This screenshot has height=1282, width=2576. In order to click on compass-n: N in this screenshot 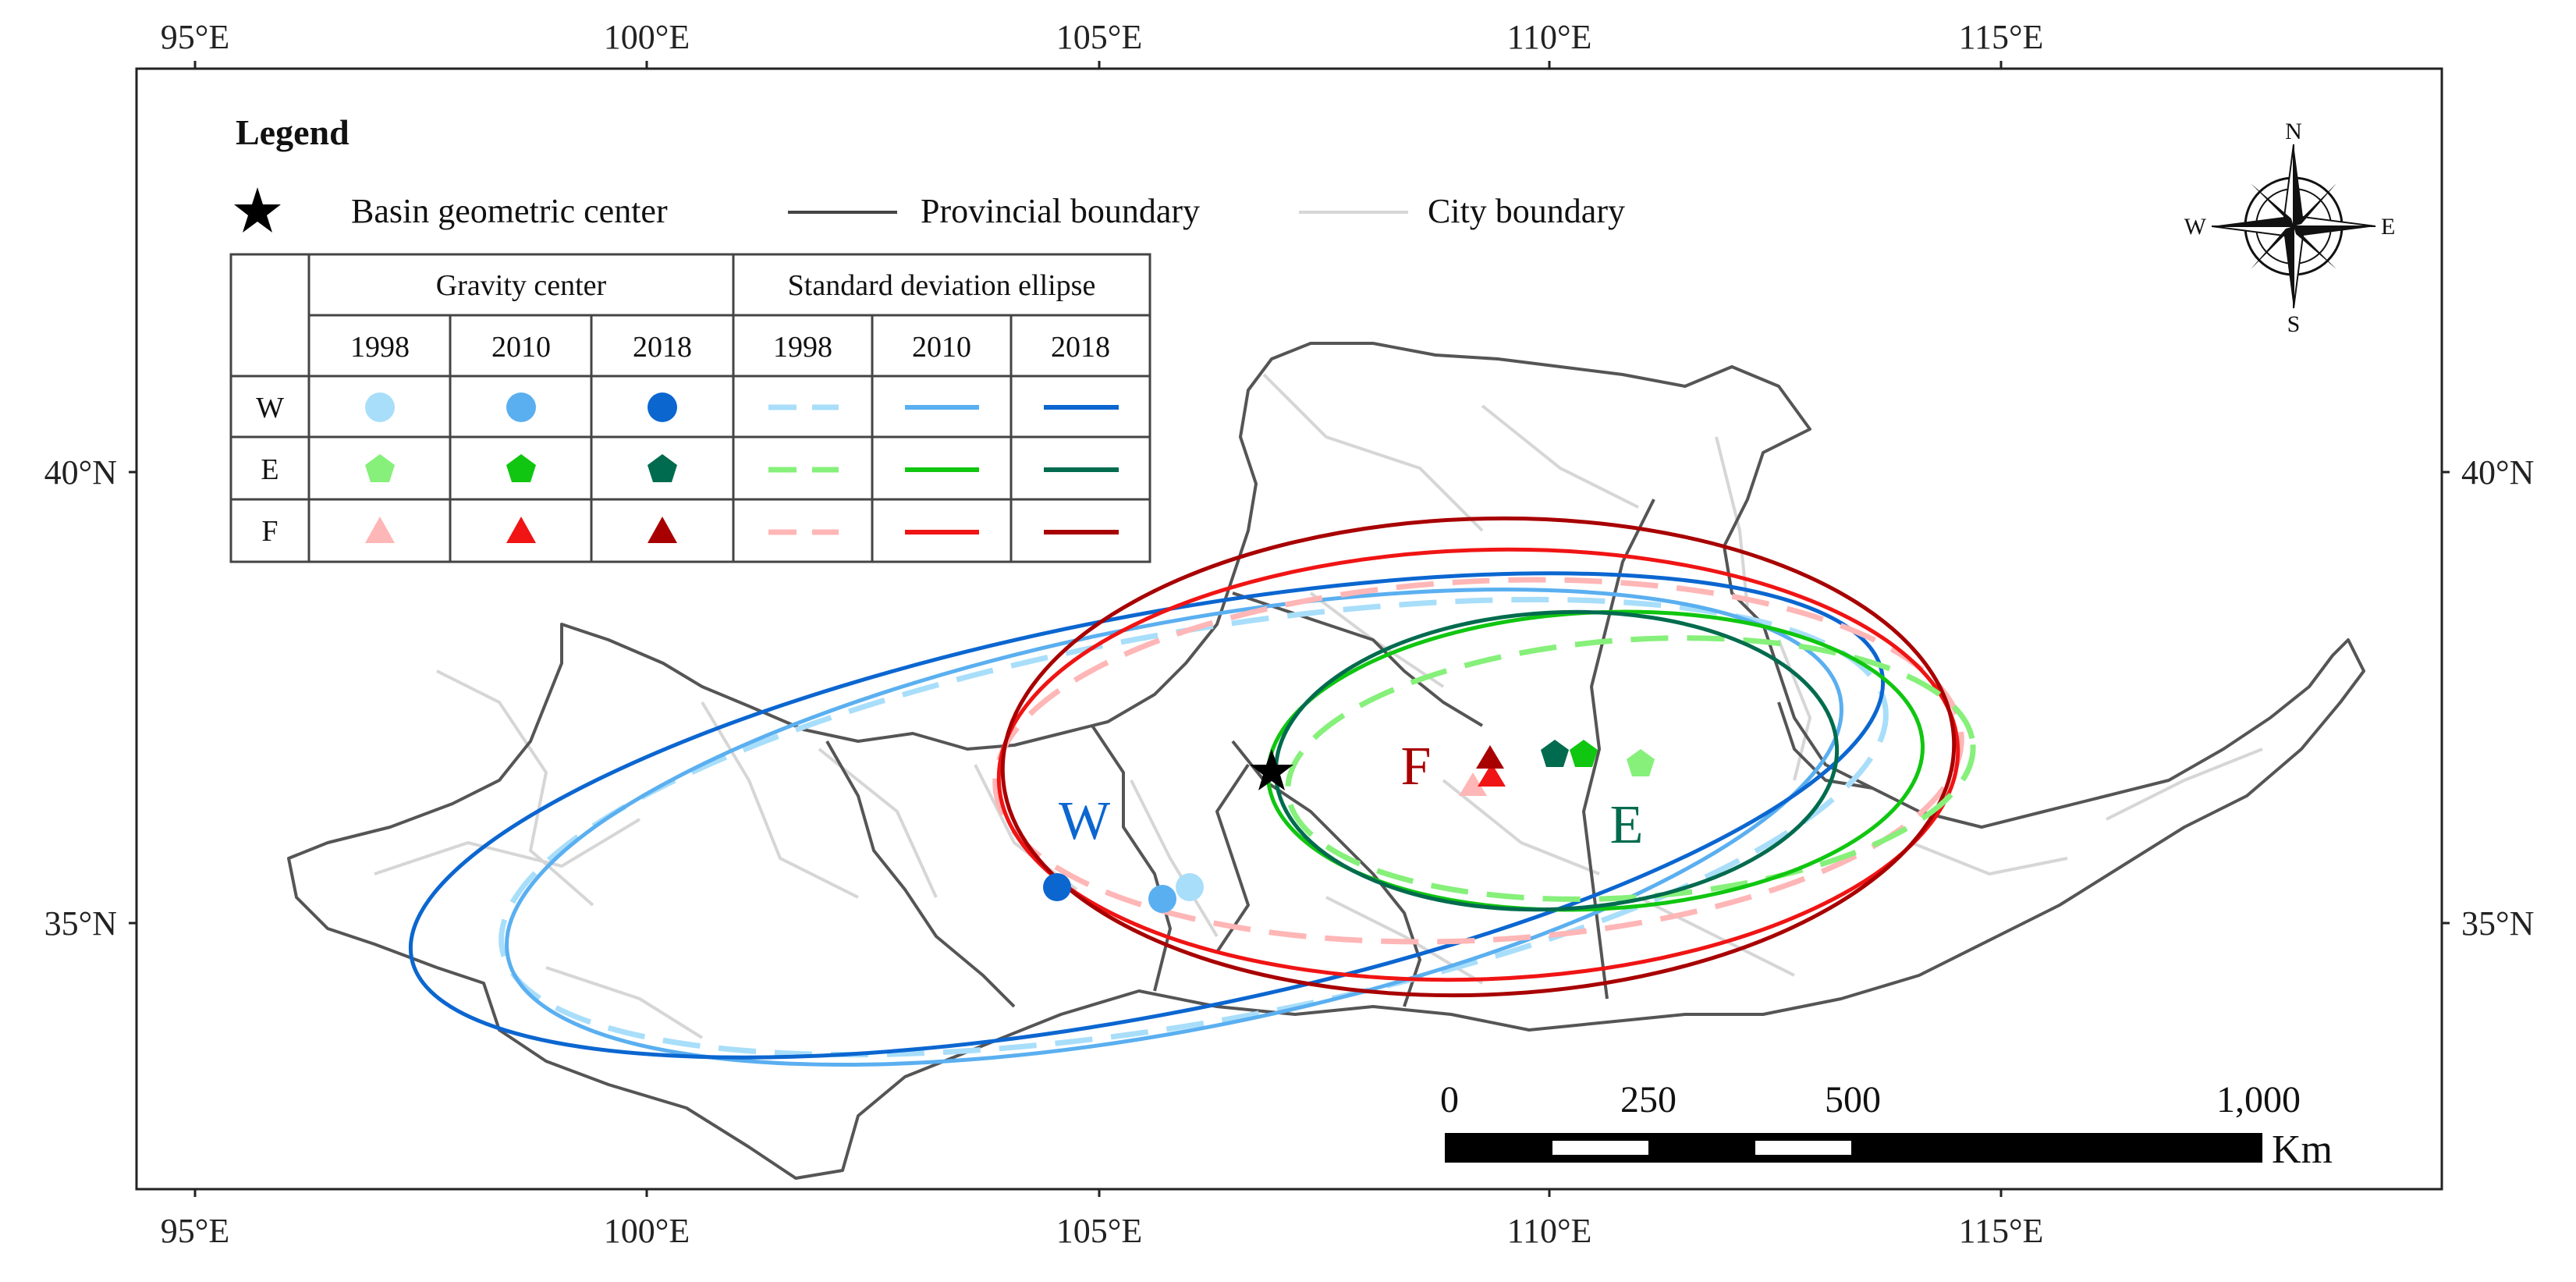, I will do `click(2293, 131)`.